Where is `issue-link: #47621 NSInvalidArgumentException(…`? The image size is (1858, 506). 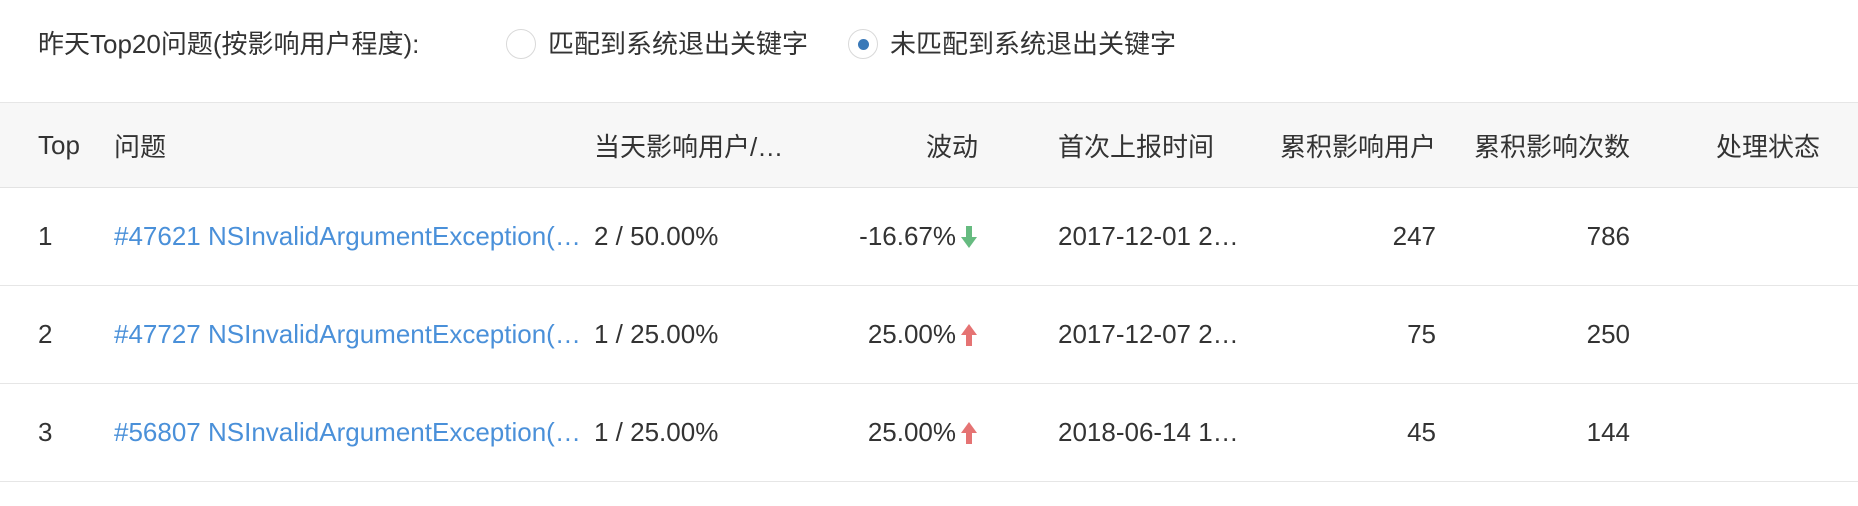
issue-link: #47621 NSInvalidArgumentException(… is located at coordinates (347, 236).